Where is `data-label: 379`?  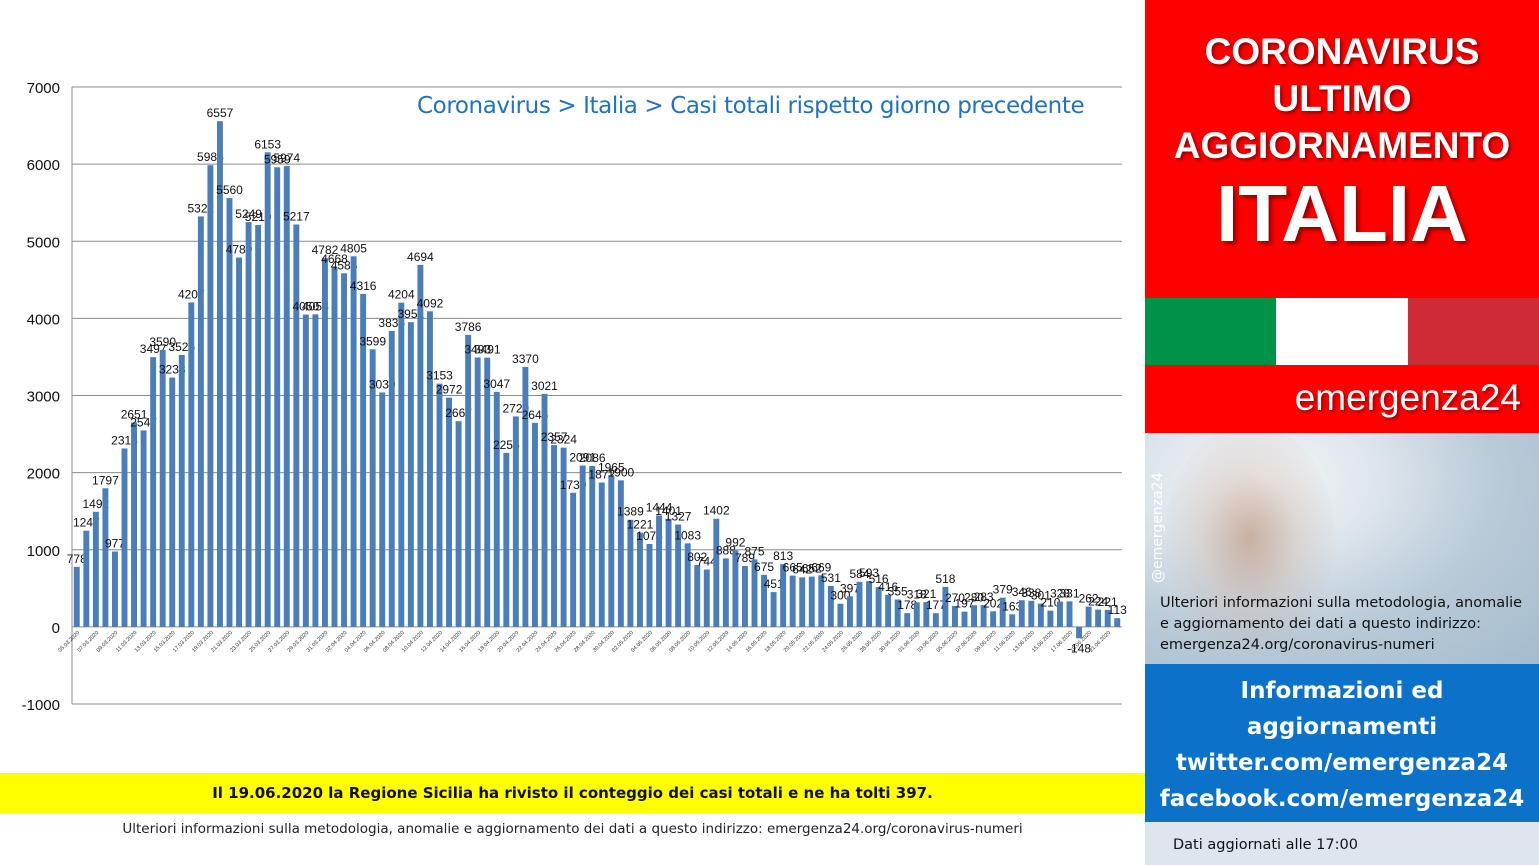
data-label: 379 is located at coordinates (1003, 590).